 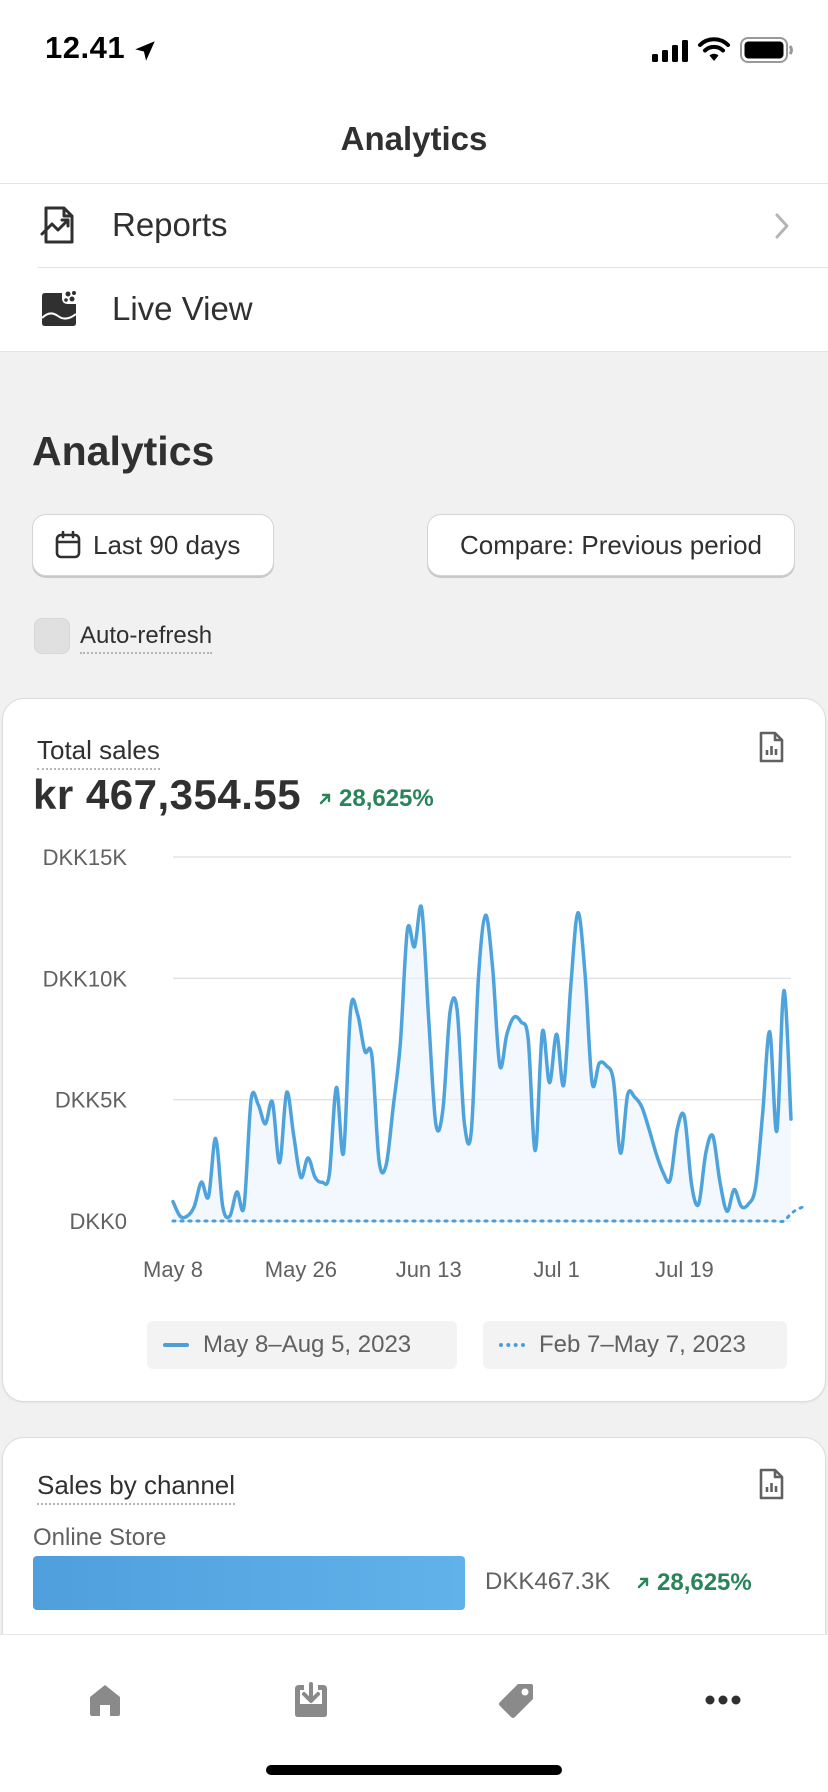 I want to click on channel-delta: 28,625%, so click(x=694, y=1583).